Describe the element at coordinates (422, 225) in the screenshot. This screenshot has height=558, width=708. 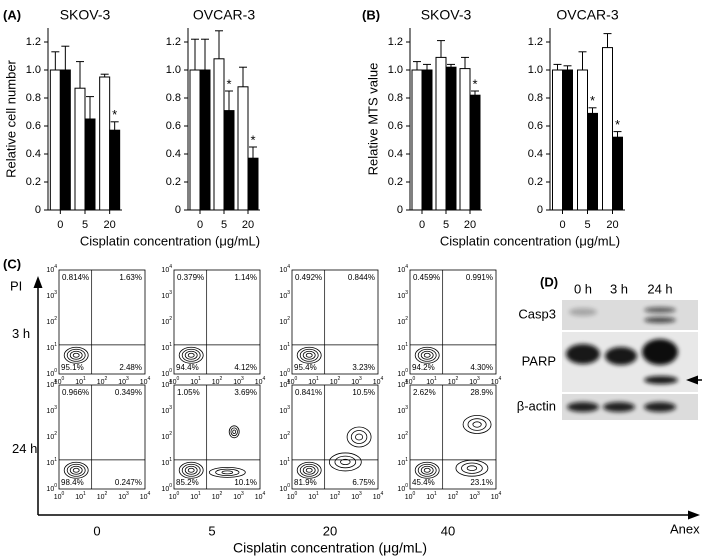
I see `x-tick-label: 0` at that location.